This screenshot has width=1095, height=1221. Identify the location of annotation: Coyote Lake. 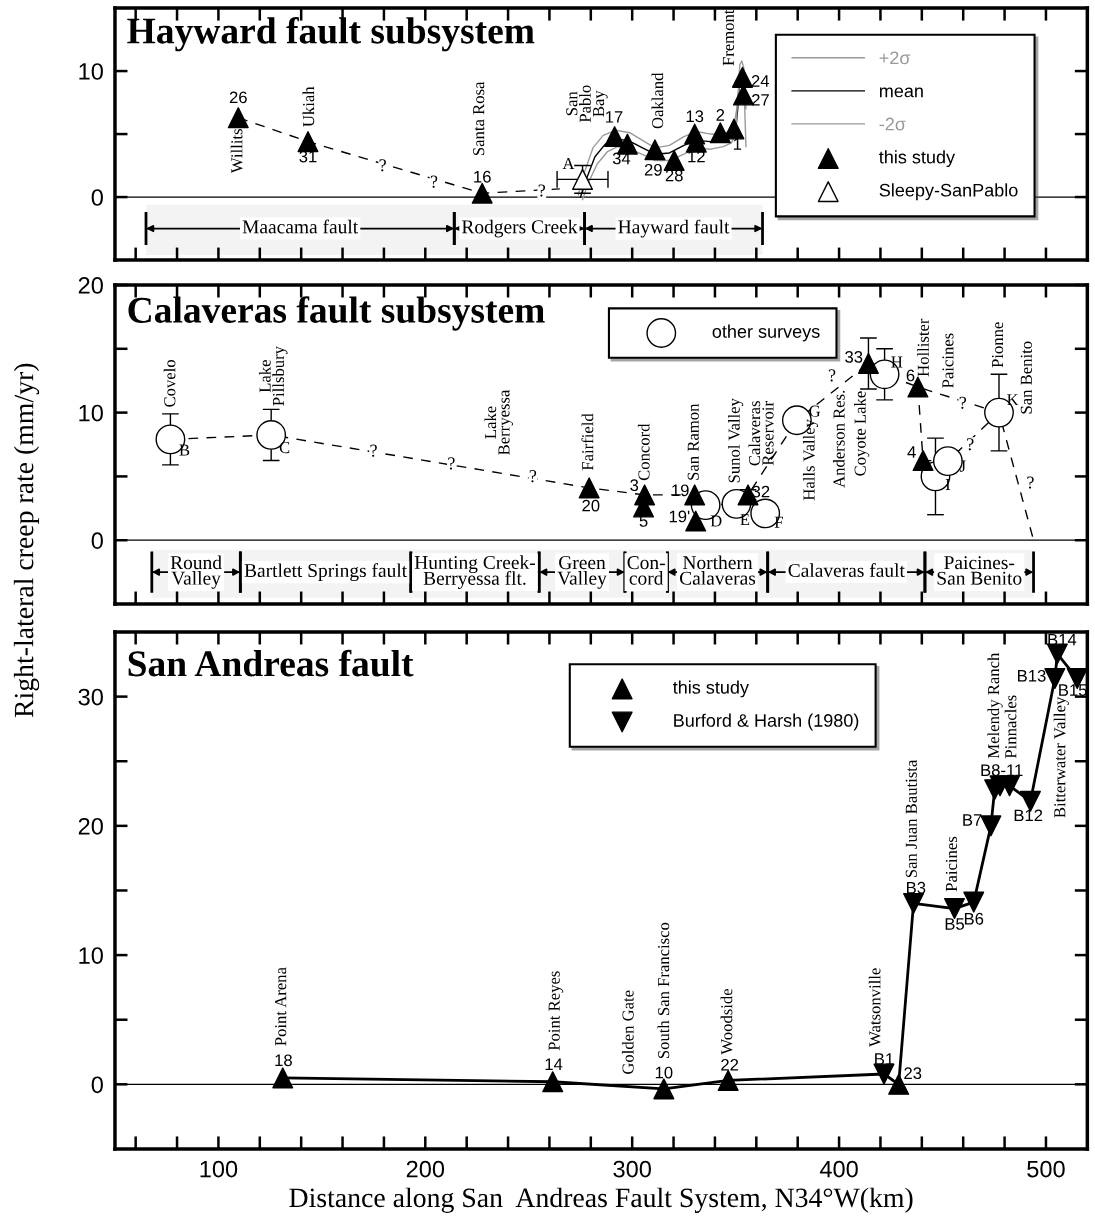
(862, 433).